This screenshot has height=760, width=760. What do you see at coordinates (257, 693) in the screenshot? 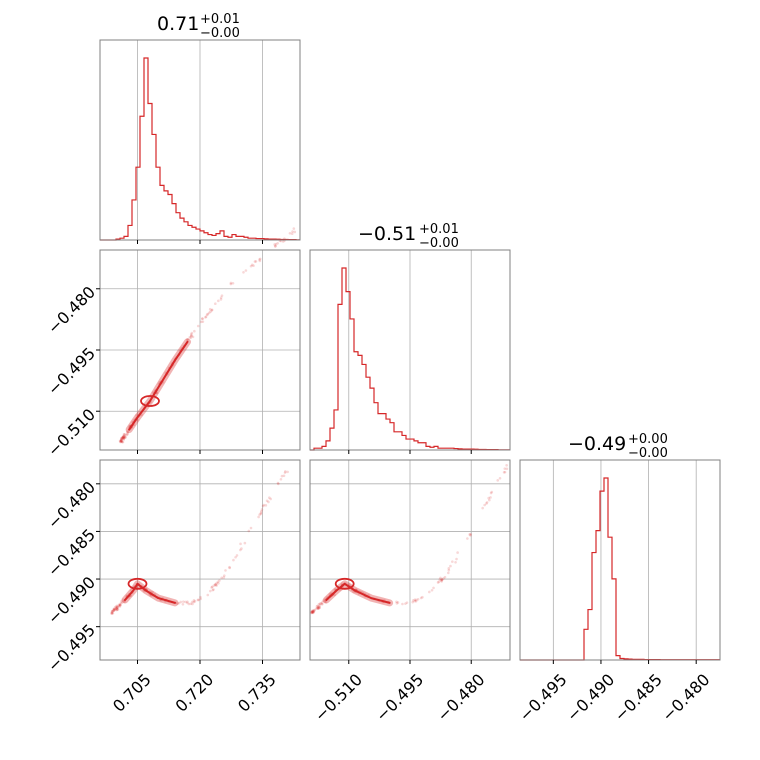
I see `x-tick-label: 0.735` at bounding box center [257, 693].